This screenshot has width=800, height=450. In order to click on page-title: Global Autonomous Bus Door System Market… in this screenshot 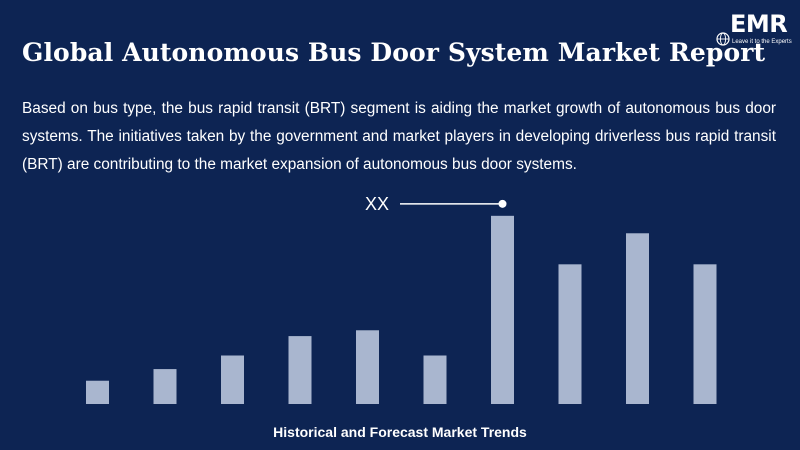, I will do `click(394, 52)`.